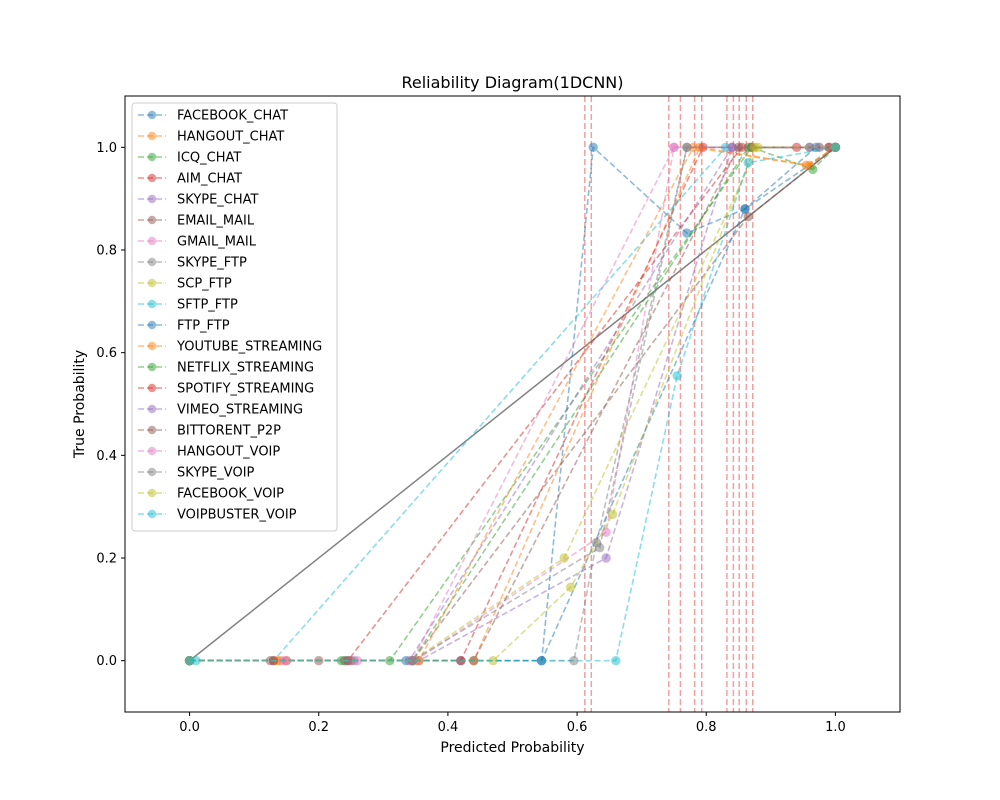 This screenshot has width=1000, height=800. Describe the element at coordinates (230, 494) in the screenshot. I see `legend-label: FACEBOOK_VOIP` at that location.